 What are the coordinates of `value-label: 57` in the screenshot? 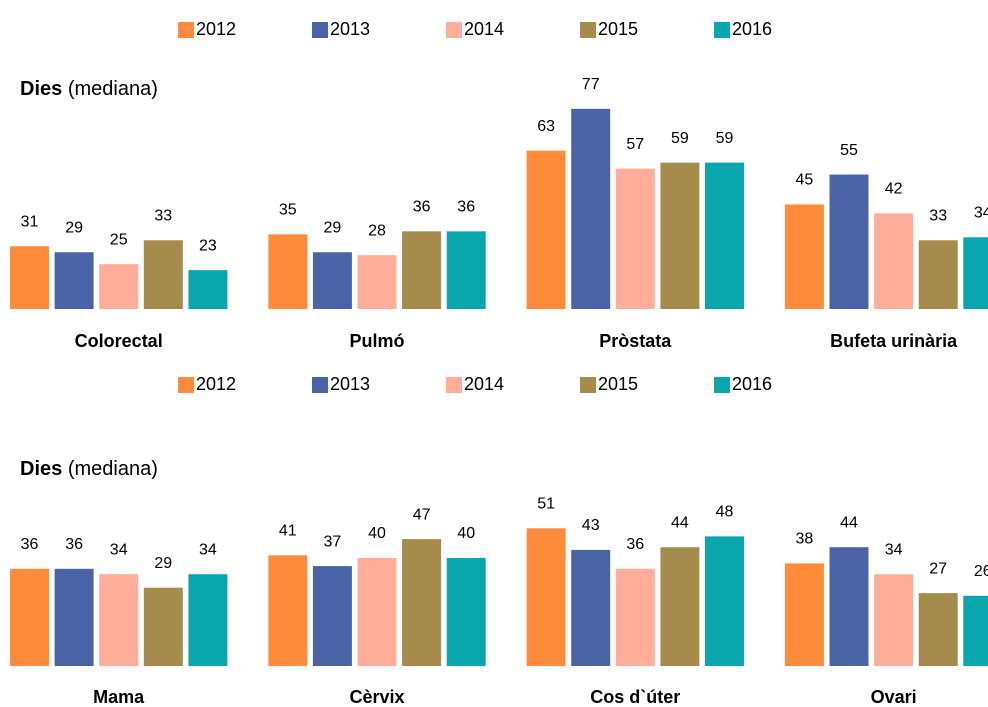 It's located at (635, 144).